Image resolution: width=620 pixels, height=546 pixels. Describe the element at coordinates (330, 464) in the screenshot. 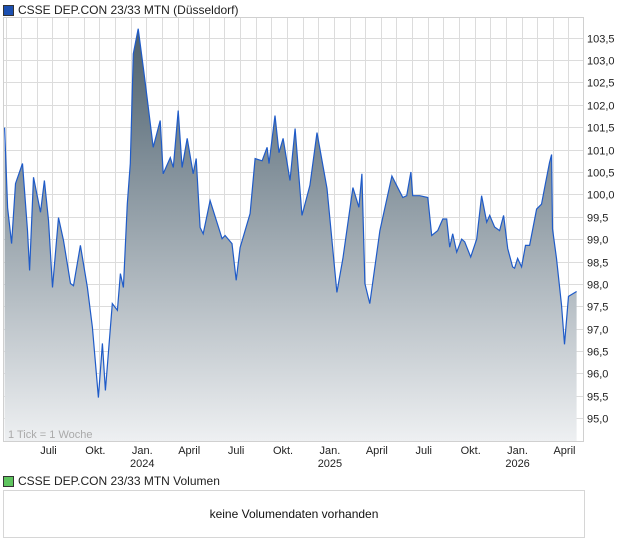

I see `x-tick-year: 2025` at that location.